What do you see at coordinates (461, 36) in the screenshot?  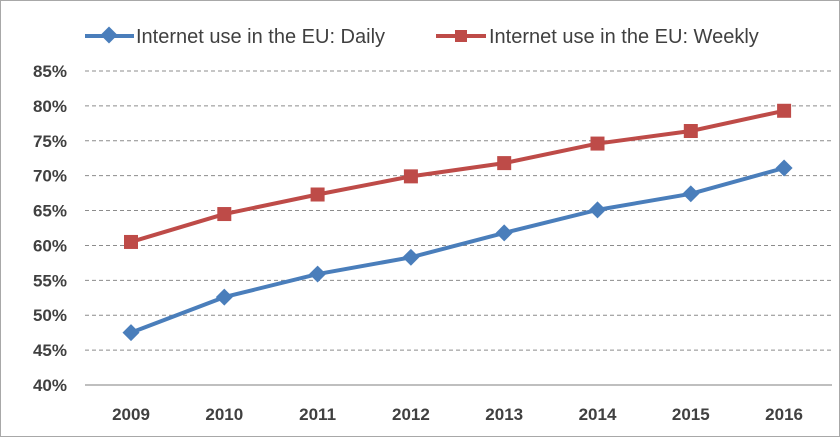 I see `legend-marker-weekly` at bounding box center [461, 36].